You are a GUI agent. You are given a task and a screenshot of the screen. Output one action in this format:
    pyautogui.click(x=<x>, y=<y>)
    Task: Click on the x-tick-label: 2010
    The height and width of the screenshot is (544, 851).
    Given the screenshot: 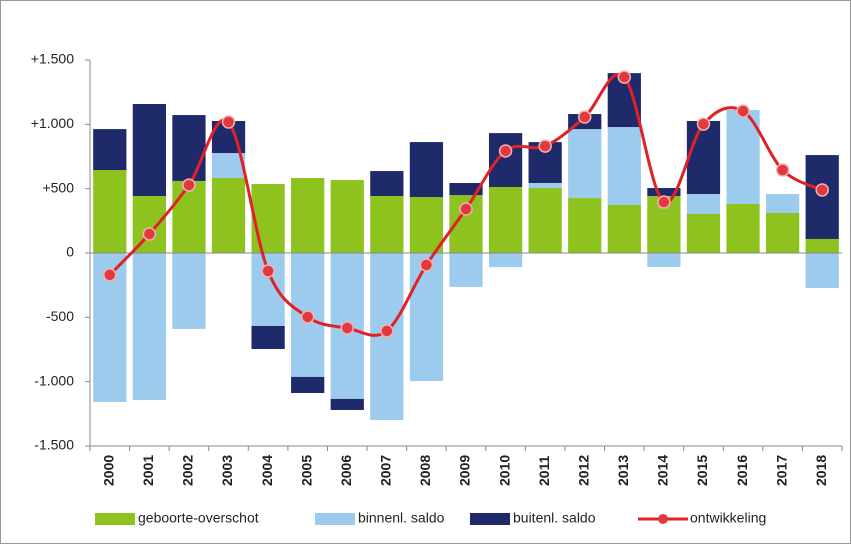 What is the action you would take?
    pyautogui.click(x=504, y=470)
    